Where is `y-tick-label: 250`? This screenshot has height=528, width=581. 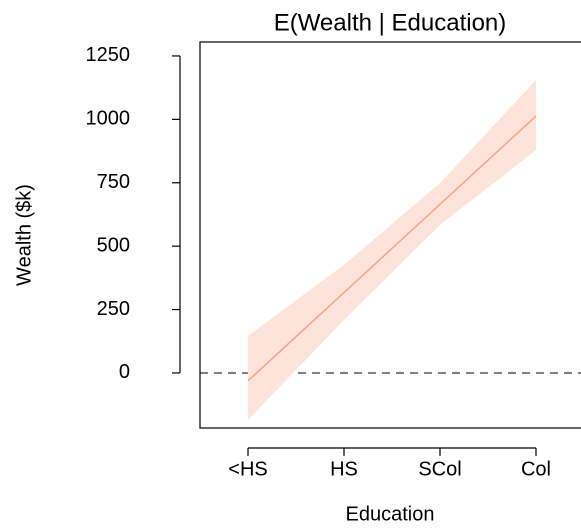 y-tick-label: 250 is located at coordinates (113, 309).